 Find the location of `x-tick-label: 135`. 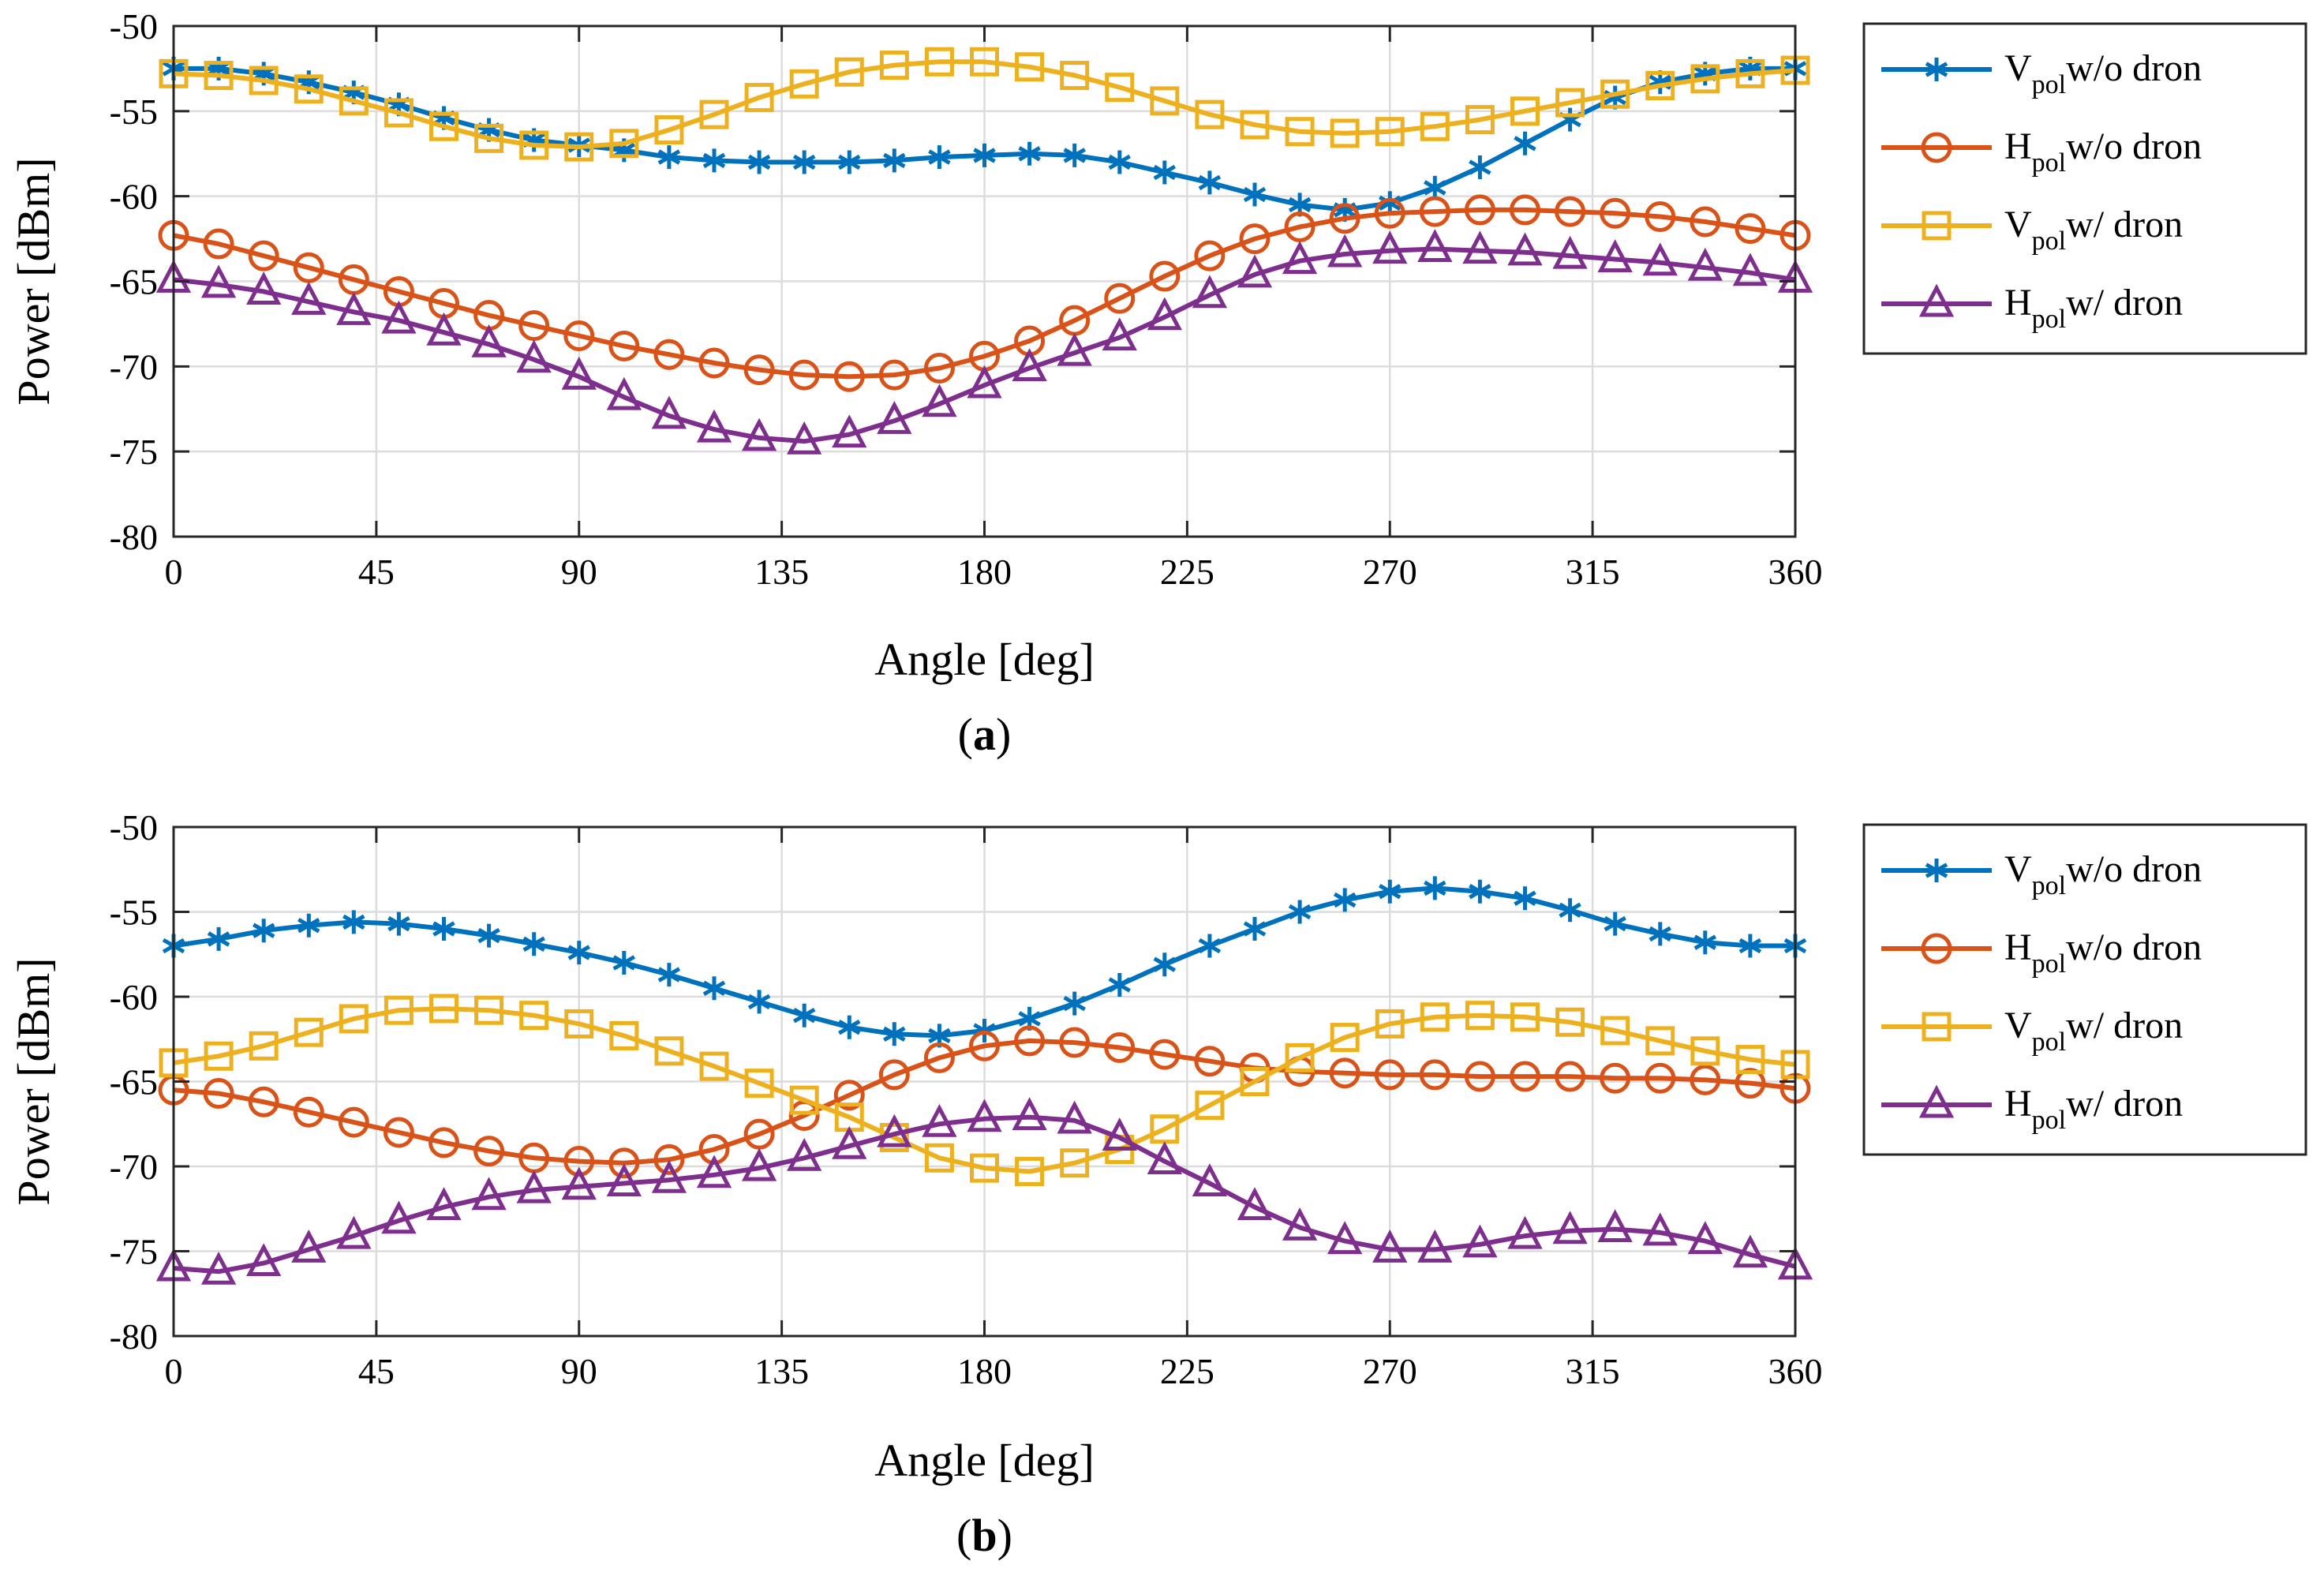

x-tick-label: 135 is located at coordinates (781, 572).